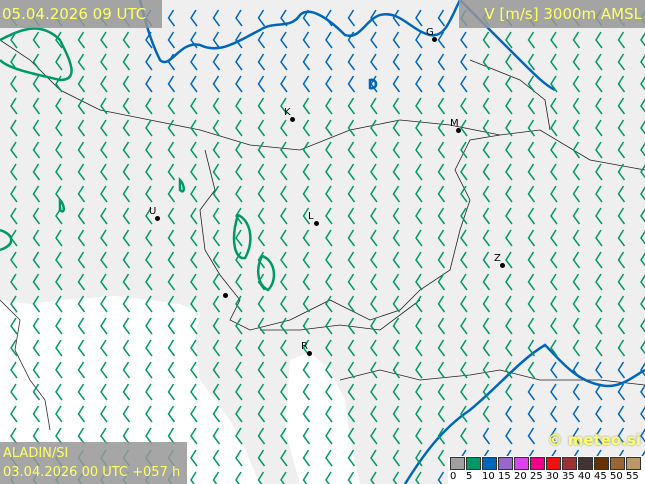 The image size is (645, 484). I want to click on city-label: R, so click(304, 346).